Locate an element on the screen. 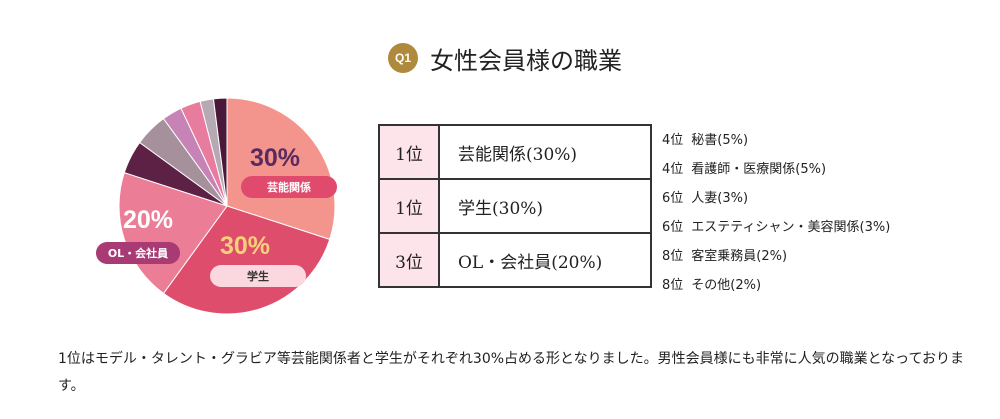 The height and width of the screenshot is (419, 1000). occupation-label: エステティシャン・美容関係(3%) is located at coordinates (791, 227).